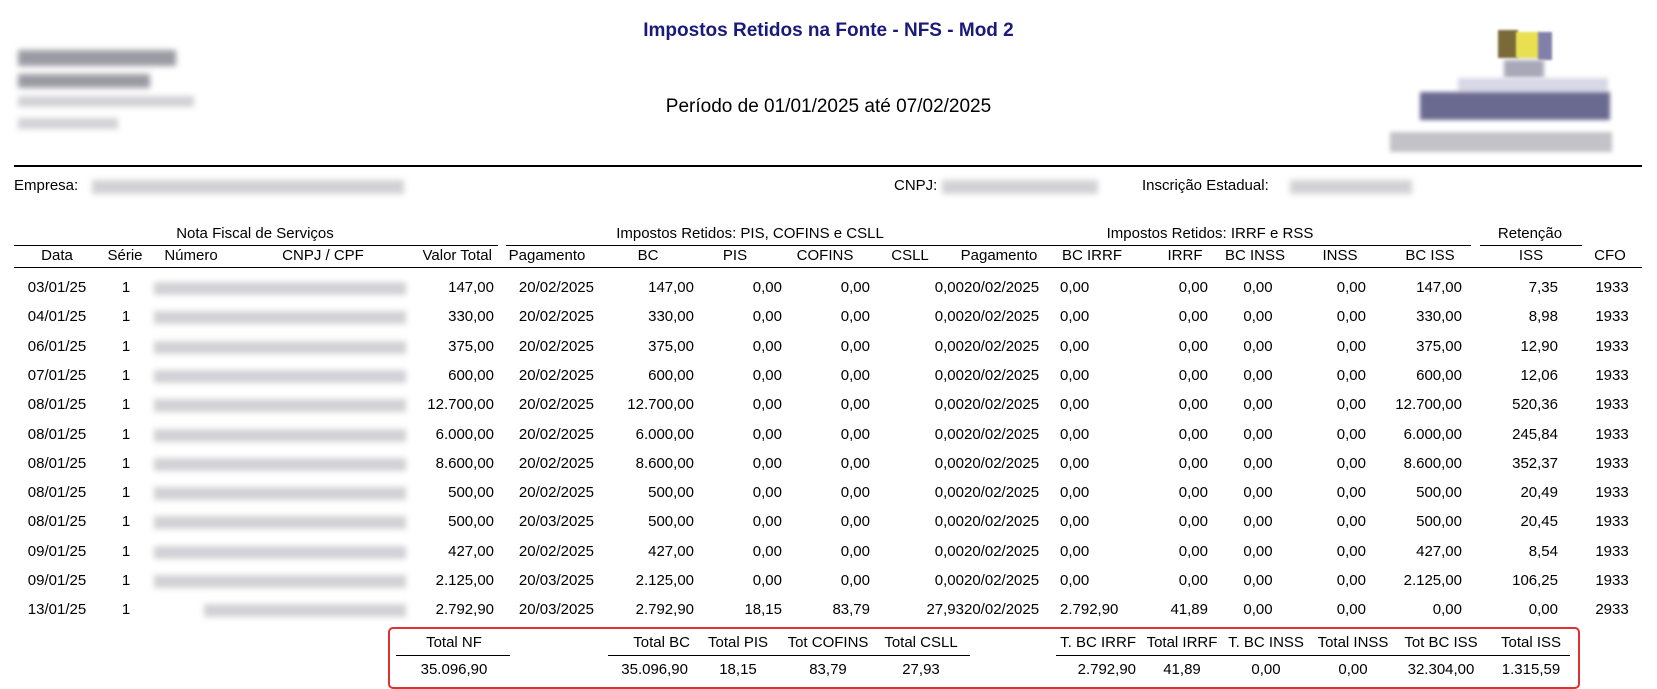 The width and height of the screenshot is (1657, 689). I want to click on cell-bc: 8.600,00, so click(664, 463).